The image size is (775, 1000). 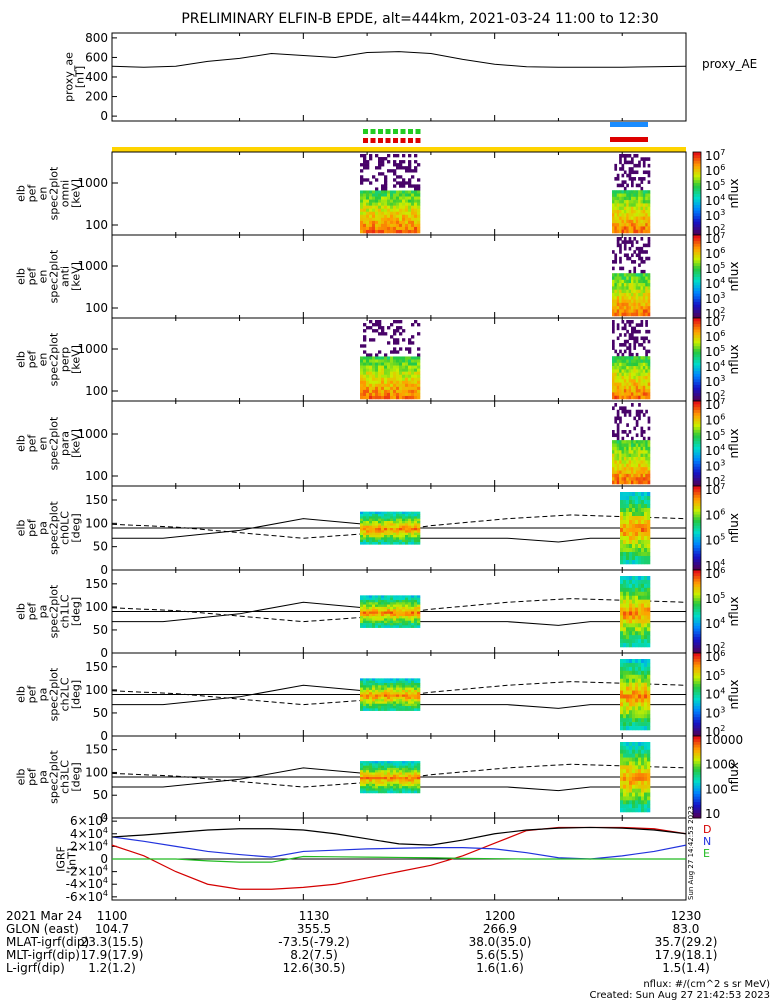 What do you see at coordinates (96, 750) in the screenshot?
I see `y-tick-label: 150` at bounding box center [96, 750].